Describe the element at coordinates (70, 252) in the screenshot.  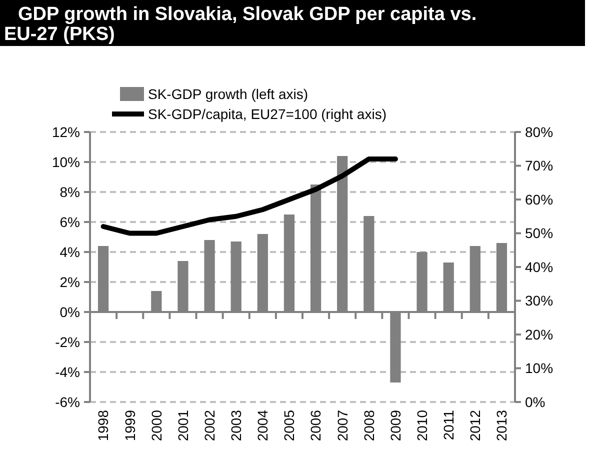
I see `y-tick-label: 4%` at that location.